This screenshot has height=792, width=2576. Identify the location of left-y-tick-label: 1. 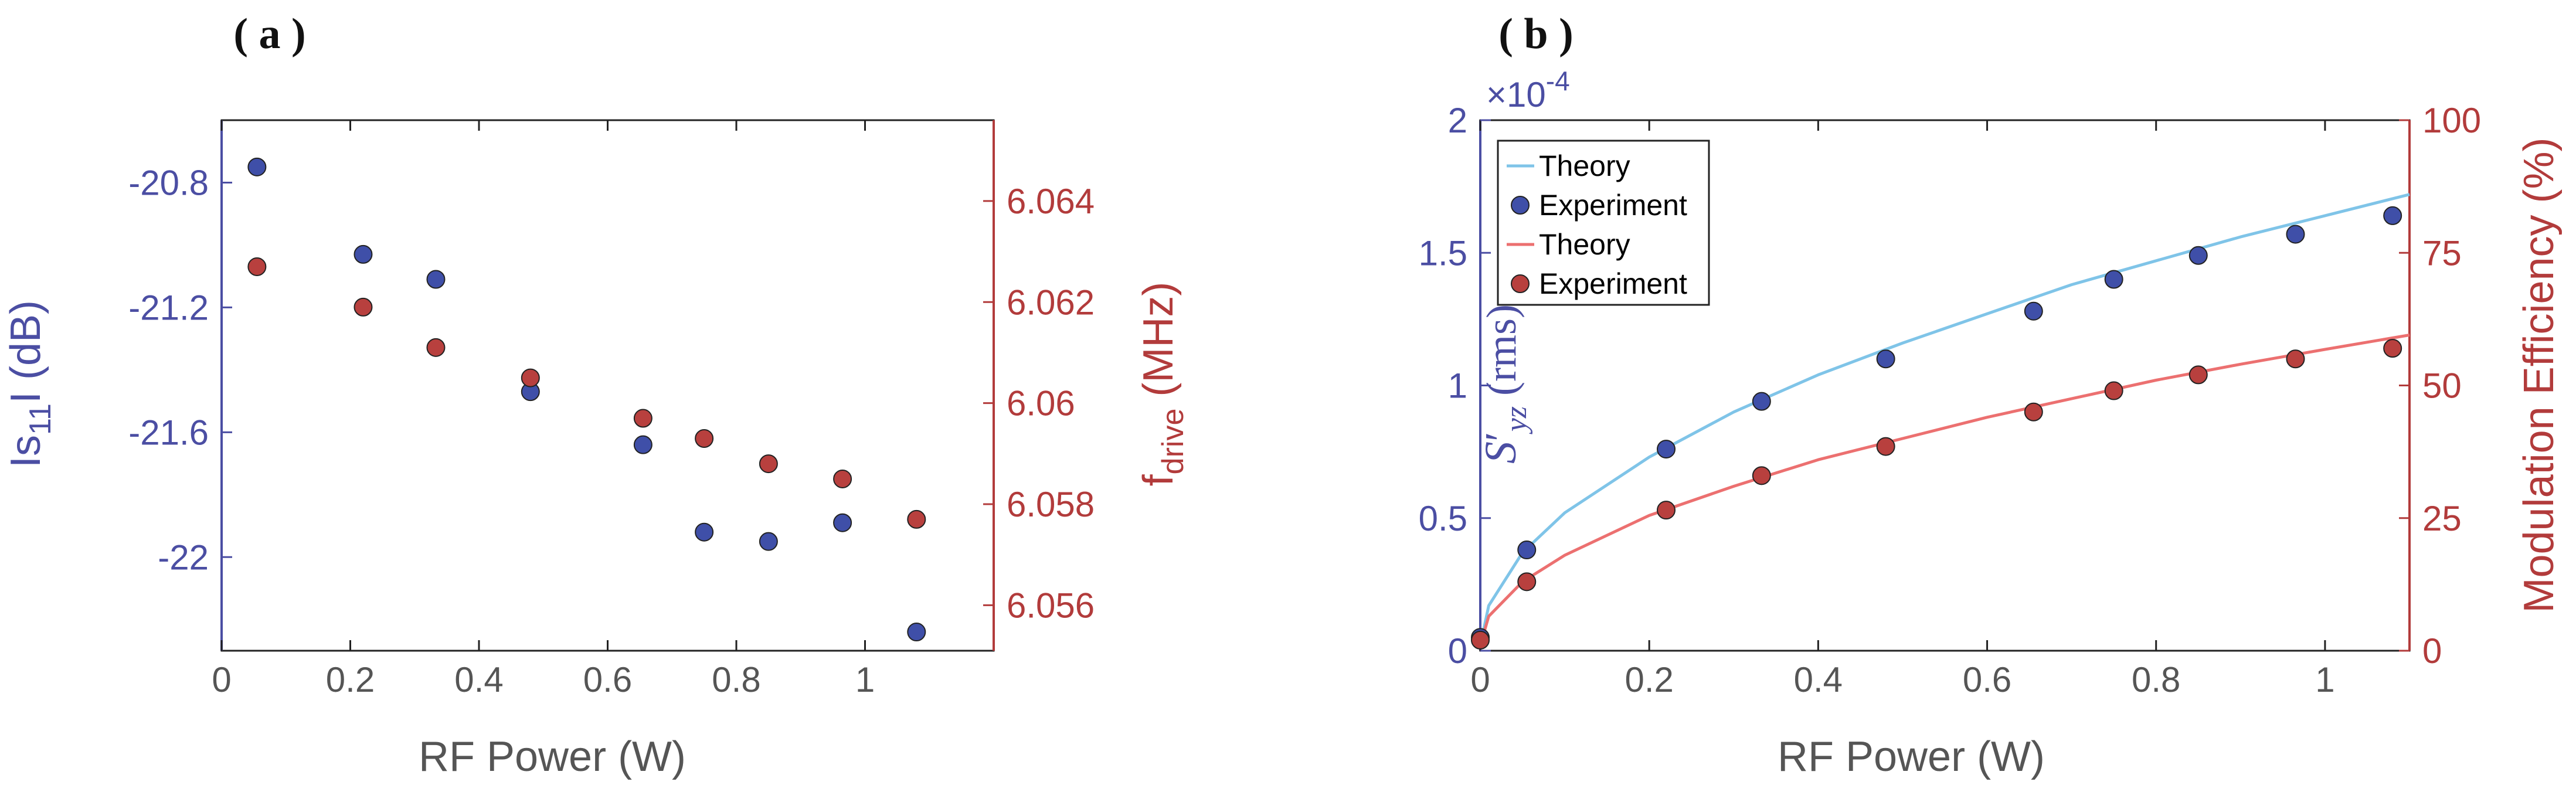
(1458, 386).